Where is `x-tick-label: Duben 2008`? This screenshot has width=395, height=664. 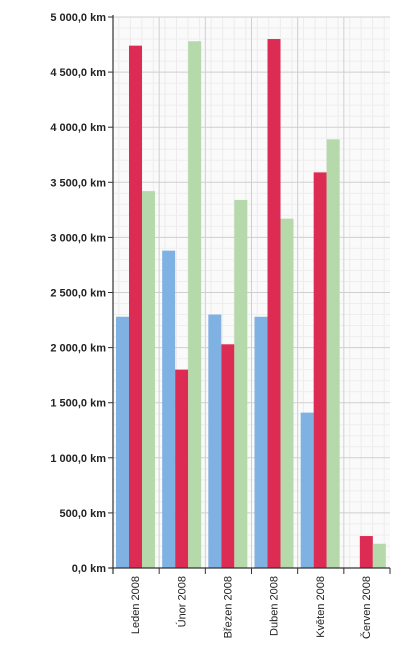
x-tick-label: Duben 2008 is located at coordinates (275, 606).